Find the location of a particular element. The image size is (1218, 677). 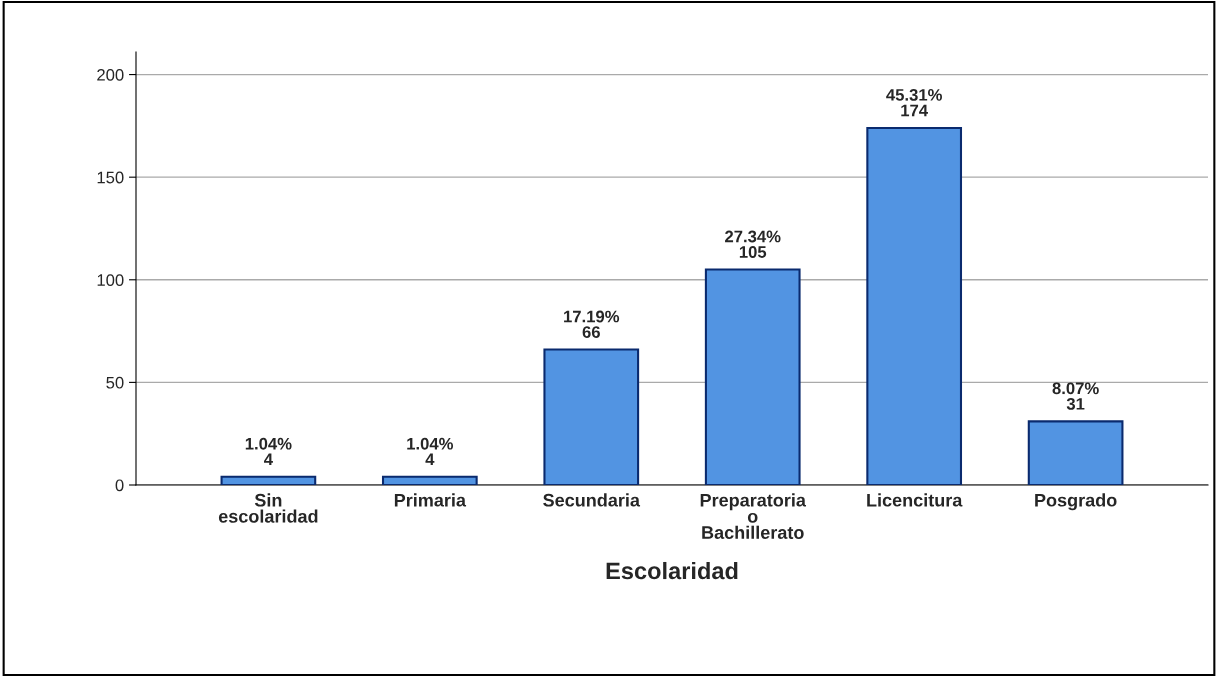

x-tick-label: Posgrado is located at coordinates (1076, 502).